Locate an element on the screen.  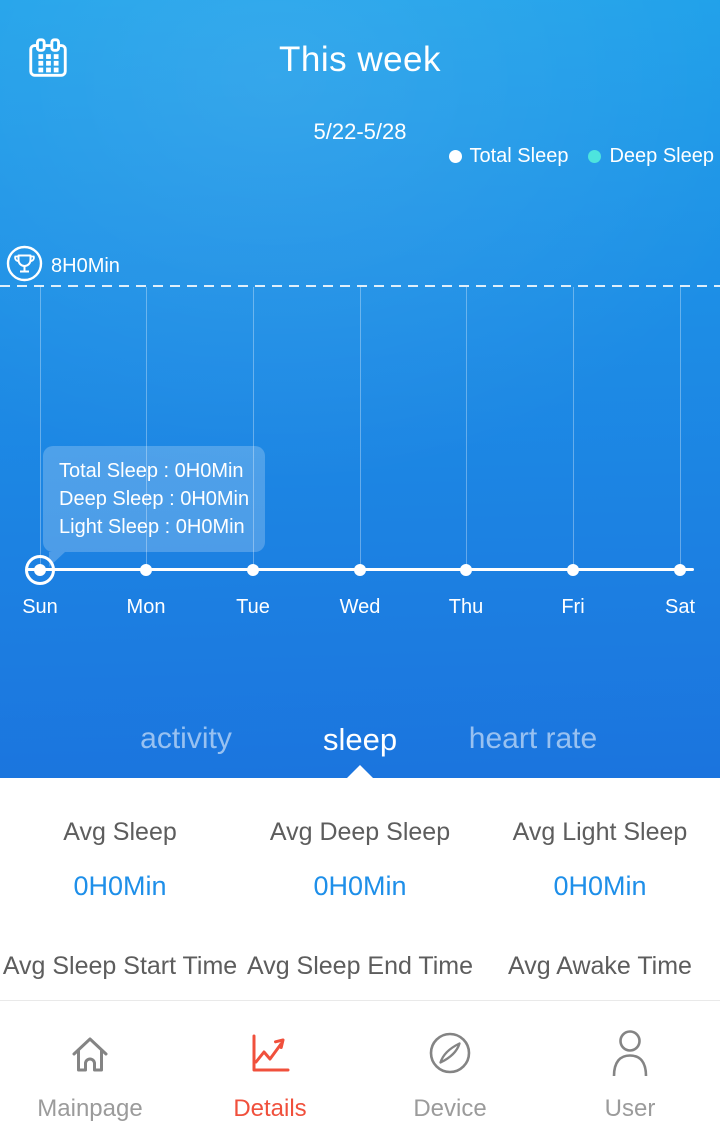
deep-sleep-dot-icon is located at coordinates (595, 156).